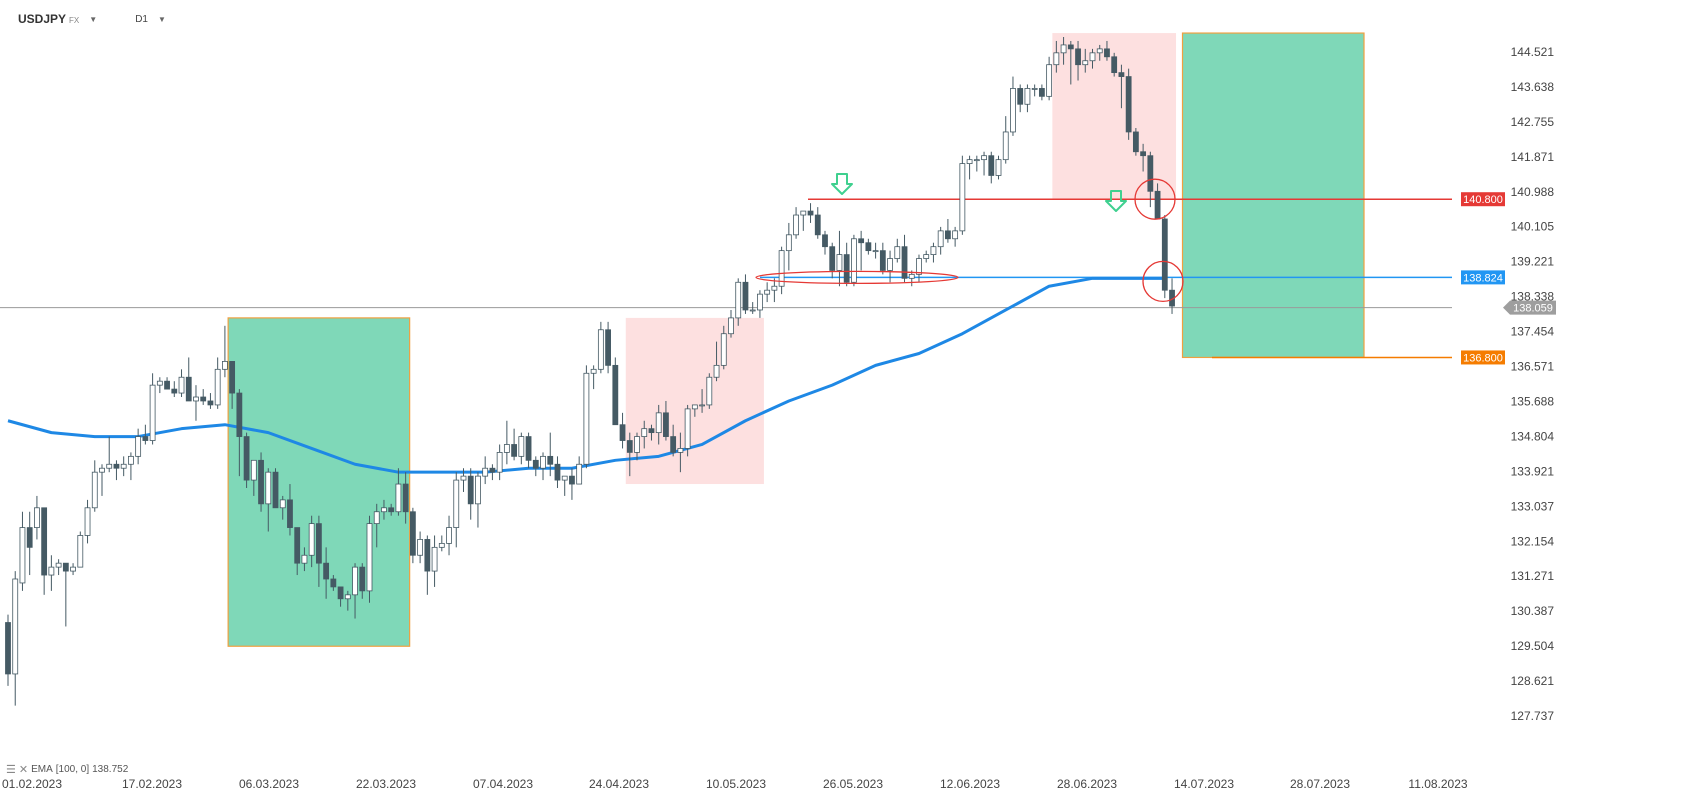  I want to click on y-tick-label: 144.521, so click(1533, 52).